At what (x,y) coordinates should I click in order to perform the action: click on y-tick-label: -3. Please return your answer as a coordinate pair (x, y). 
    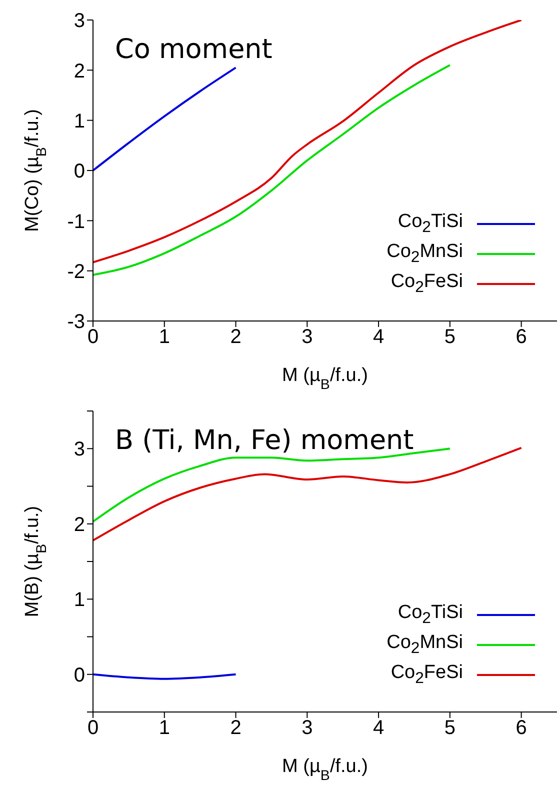
    Looking at the image, I should click on (76, 322).